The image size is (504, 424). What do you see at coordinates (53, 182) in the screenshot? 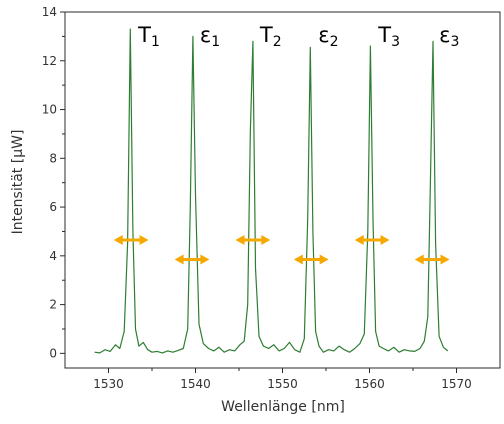
I see `y-axis: 0 2 4 6 8 10 12 14` at bounding box center [53, 182].